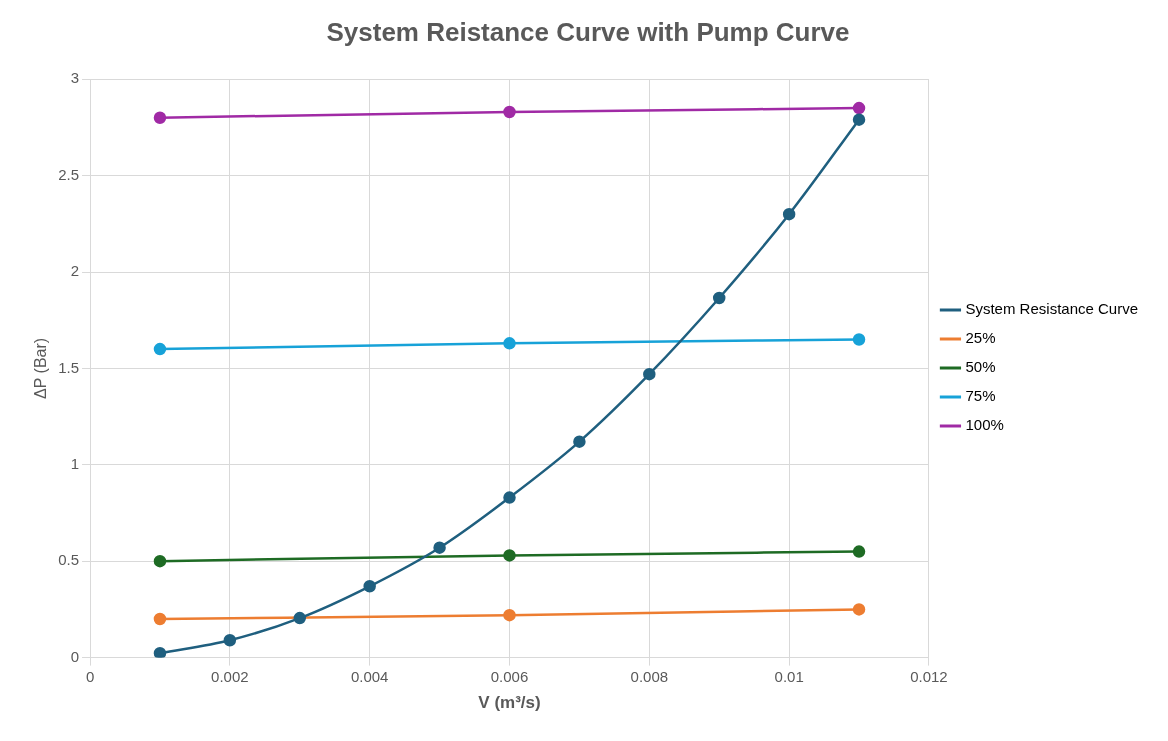  I want to click on x-tick-label: 0.012, so click(929, 676).